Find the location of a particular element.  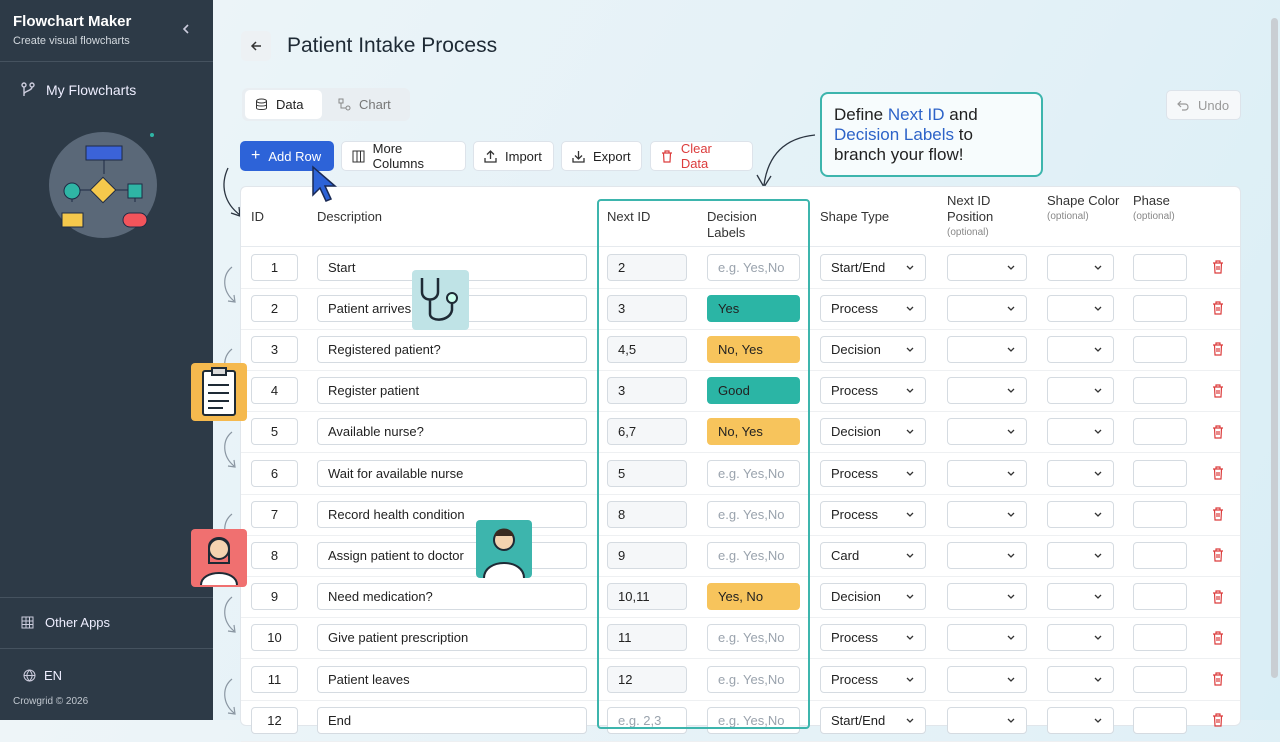

description-cell: Record health condition is located at coordinates (452, 514).